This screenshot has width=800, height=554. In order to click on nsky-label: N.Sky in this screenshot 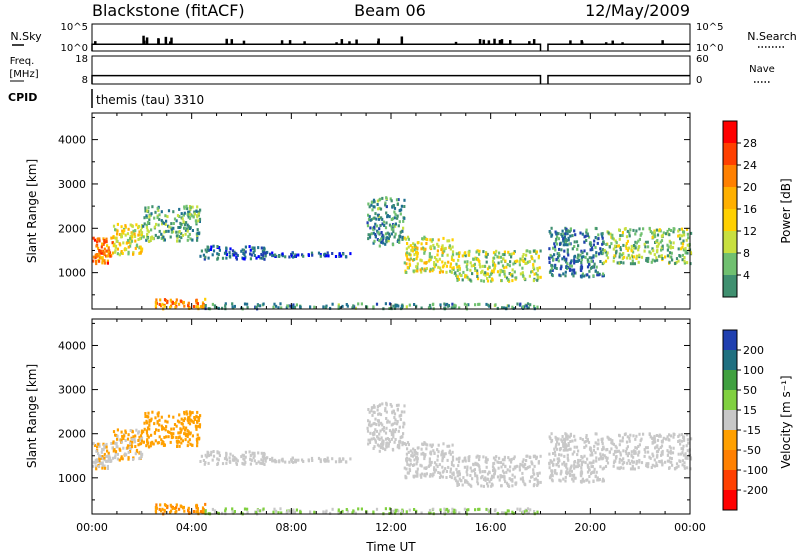, I will do `click(26, 36)`.